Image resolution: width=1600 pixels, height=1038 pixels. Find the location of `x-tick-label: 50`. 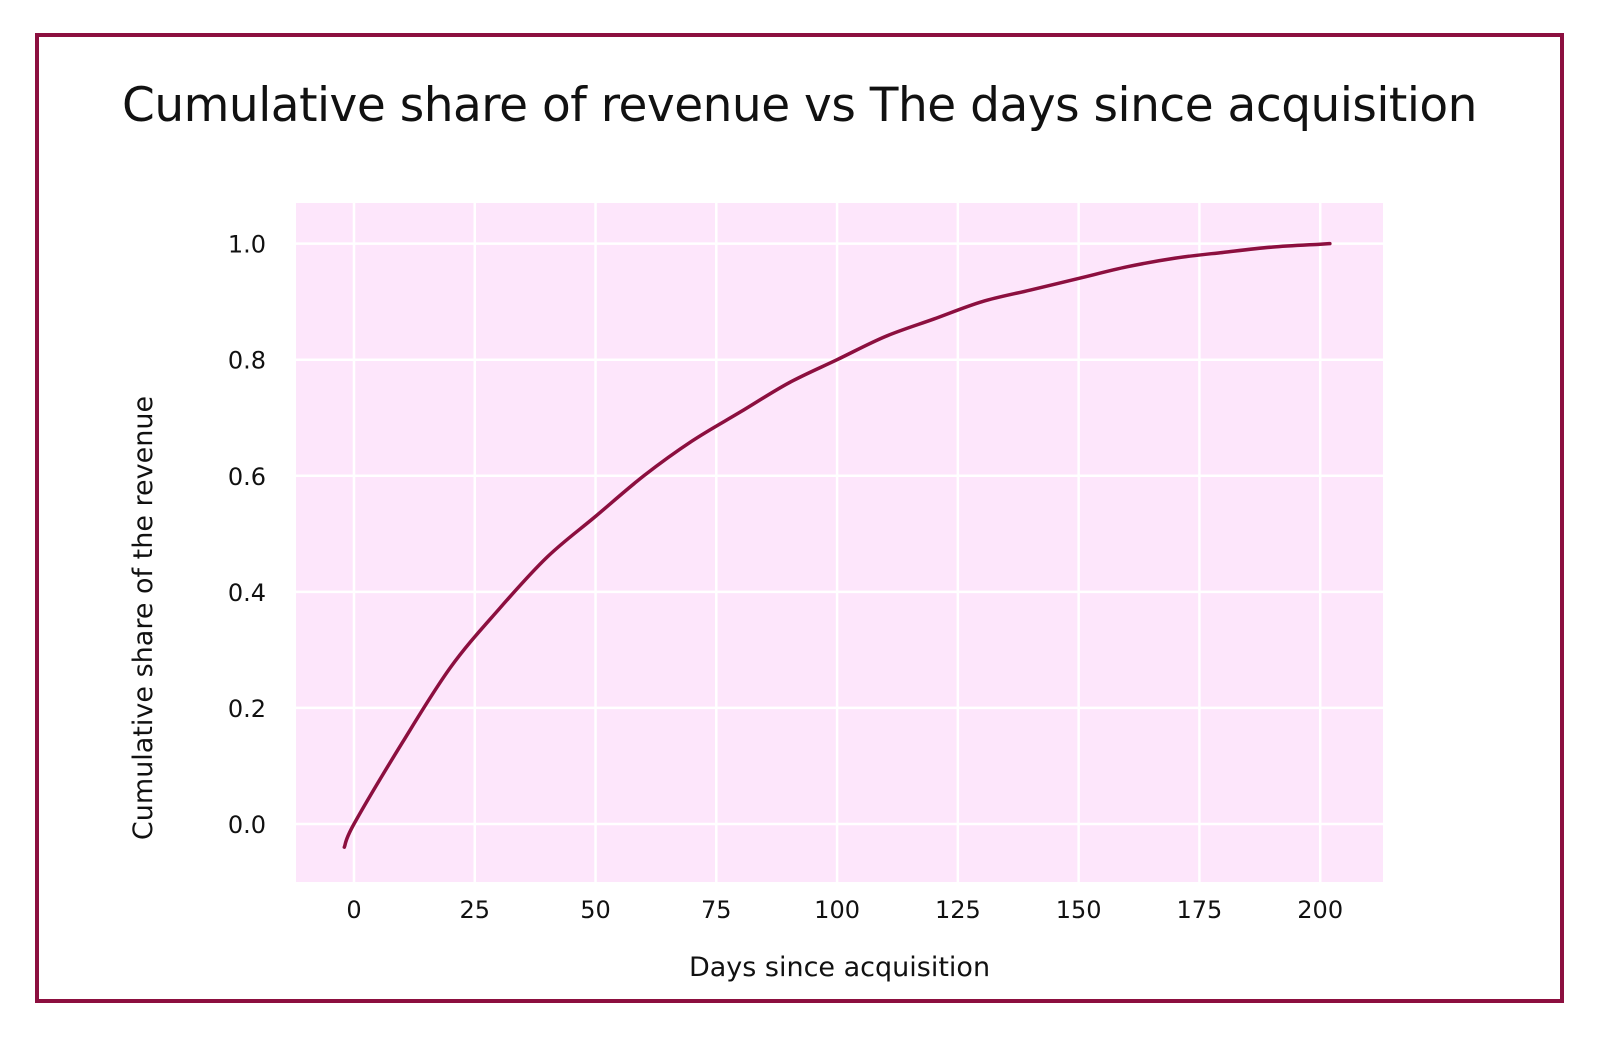

x-tick-label: 50 is located at coordinates (595, 910).